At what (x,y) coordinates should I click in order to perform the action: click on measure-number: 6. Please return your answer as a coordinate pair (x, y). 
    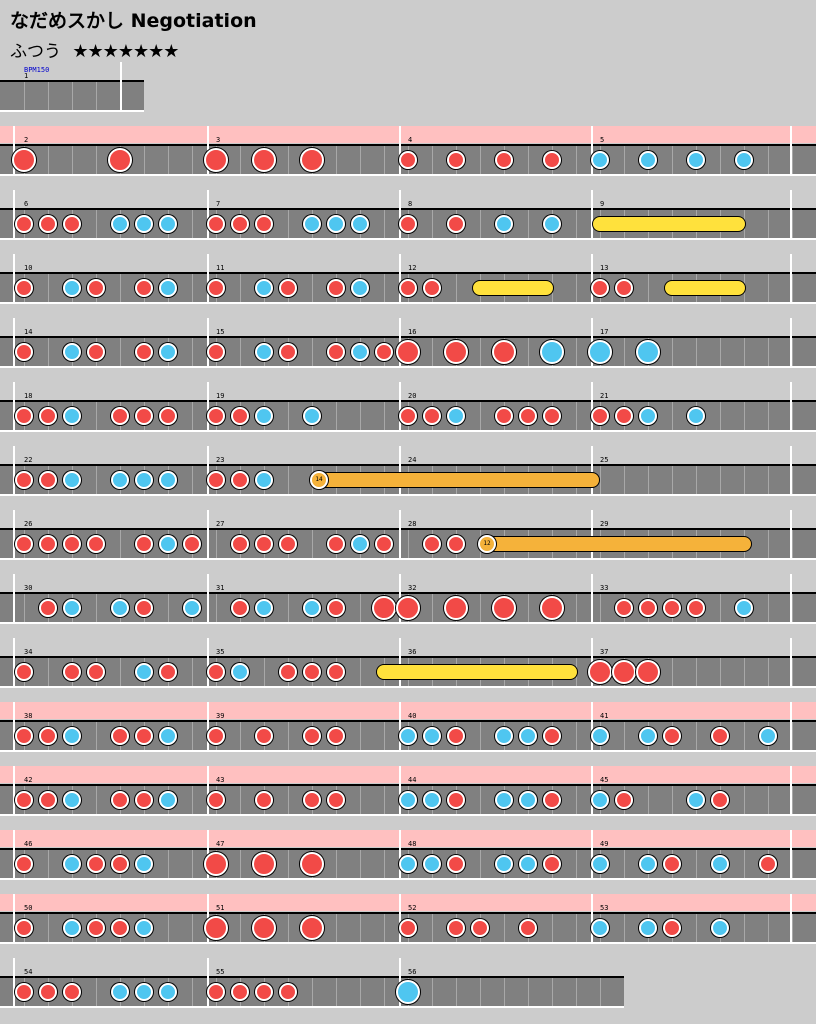
    Looking at the image, I should click on (26, 204).